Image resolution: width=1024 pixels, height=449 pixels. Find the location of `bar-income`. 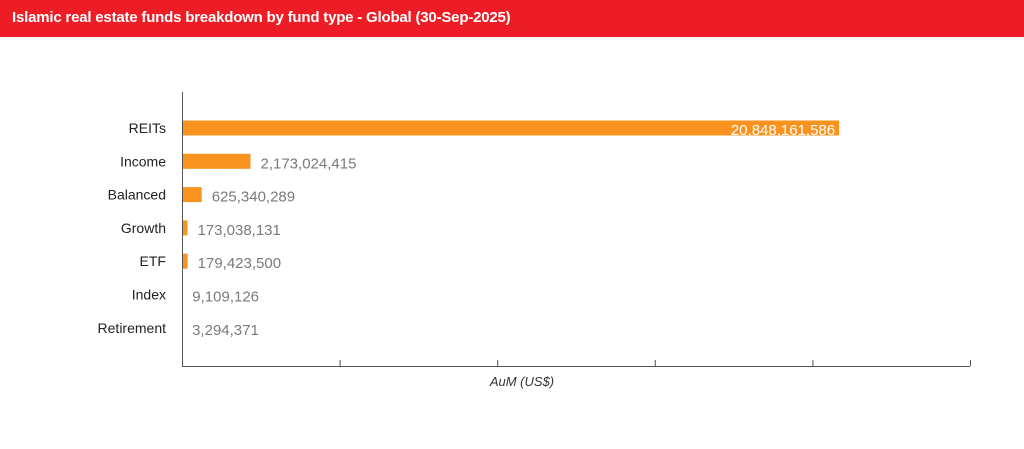

bar-income is located at coordinates (216, 161).